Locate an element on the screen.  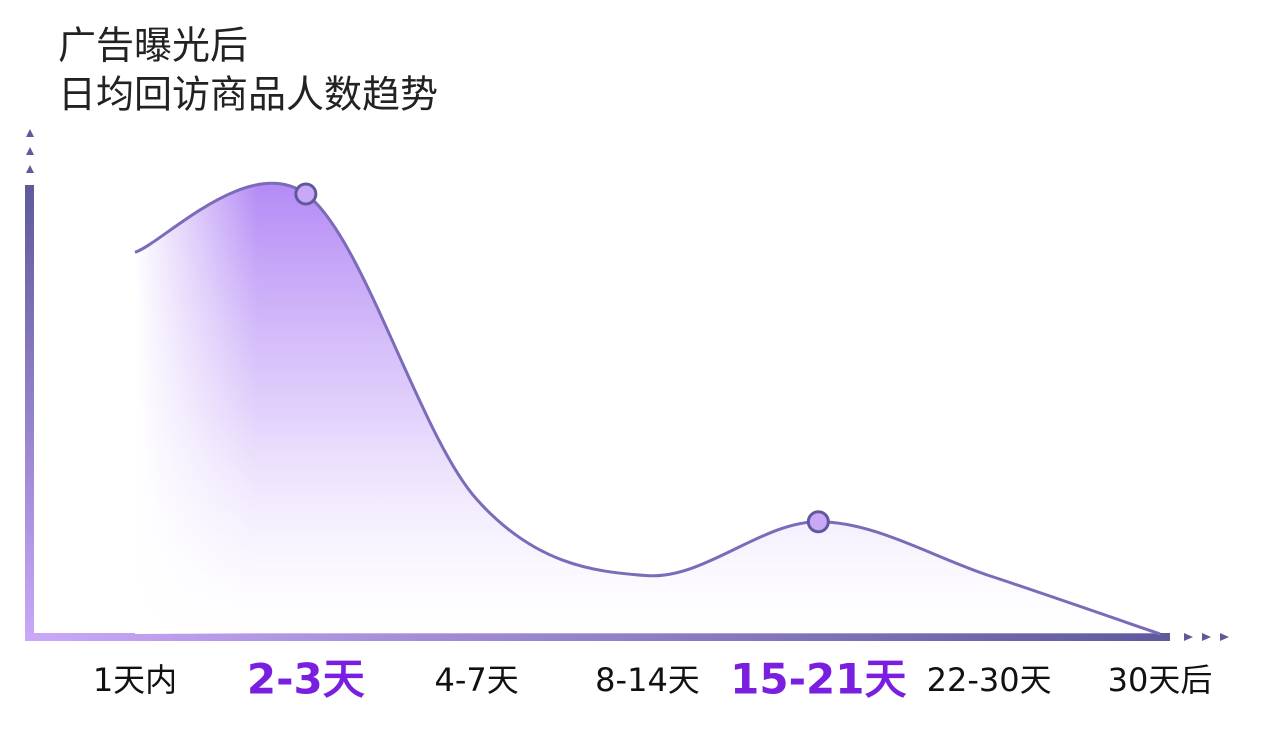
chart-subtitle: 日均回访商品人数趋势 is located at coordinates (248, 95).